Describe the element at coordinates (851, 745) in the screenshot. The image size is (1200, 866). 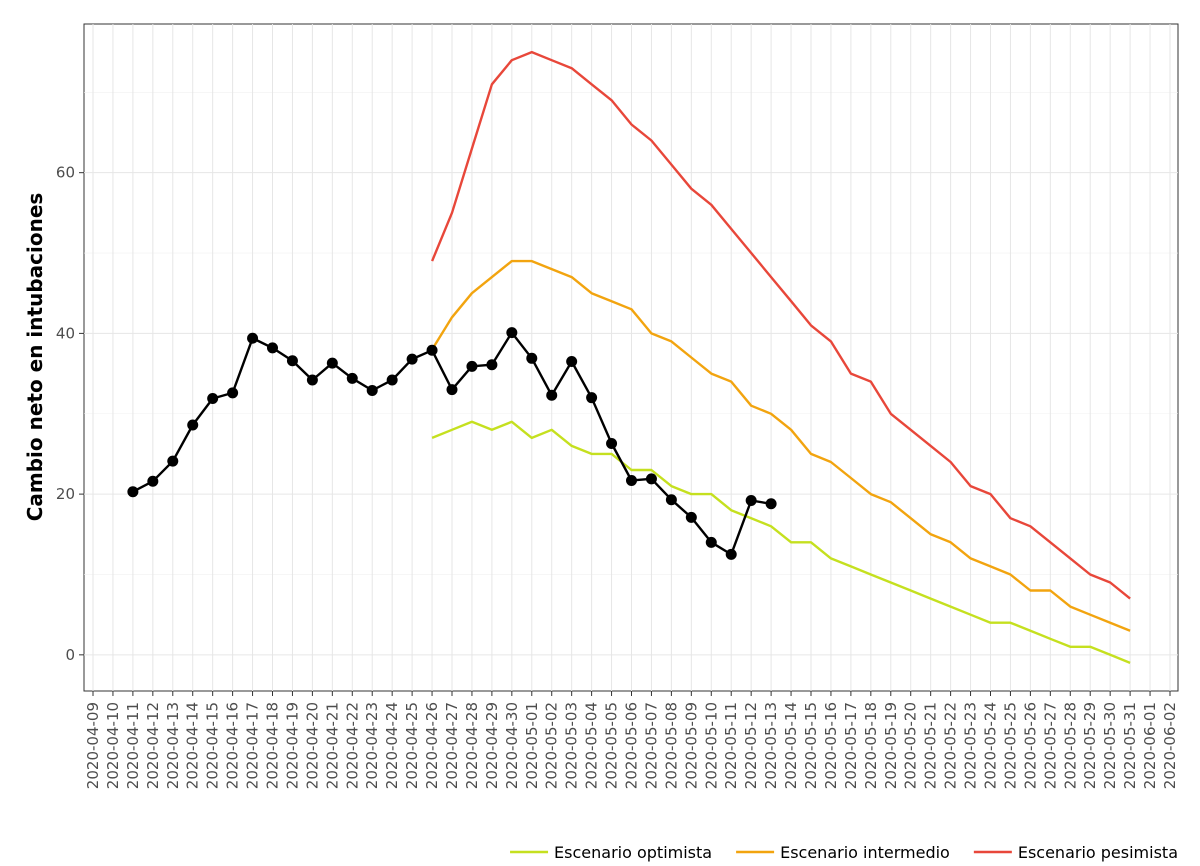
I see `x-tick-label: 2020-05-17` at that location.